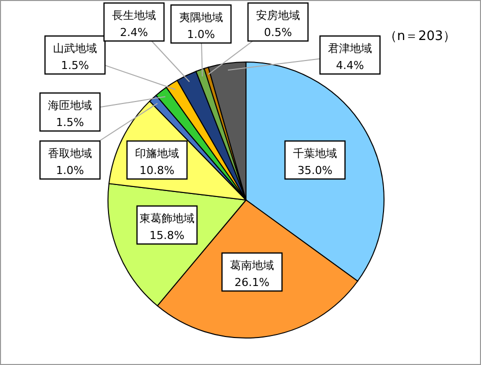 This screenshot has width=481, height=365. Describe the element at coordinates (315, 153) in the screenshot. I see `slice-label: 千葉地域` at that location.